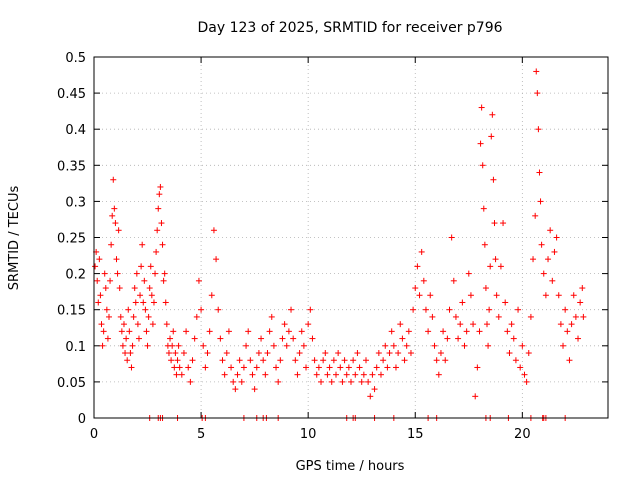 This screenshot has height=484, width=640. What do you see at coordinates (94, 434) in the screenshot?
I see `x-tick-label: 0` at bounding box center [94, 434].